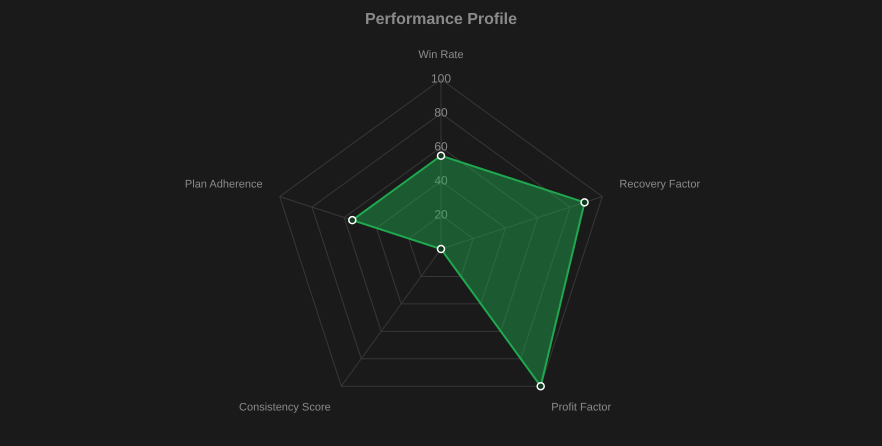  I want to click on y-tick-label: 40, so click(441, 180).